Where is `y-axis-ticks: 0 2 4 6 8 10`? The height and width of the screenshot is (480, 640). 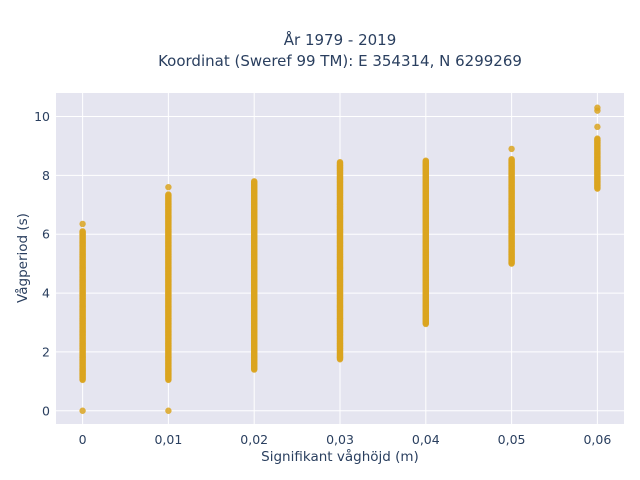 y-axis-ticks: 0 2 4 6 8 10 is located at coordinates (42, 263).